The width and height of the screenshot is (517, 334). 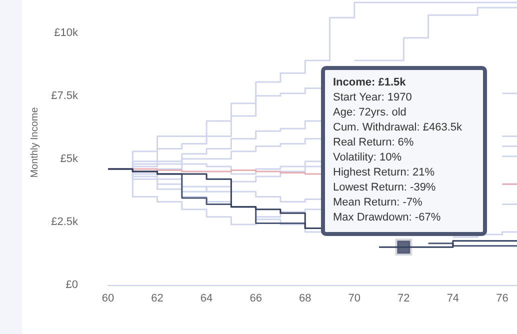 What do you see at coordinates (69, 158) in the screenshot?
I see `y-tick-label: £5k` at bounding box center [69, 158].